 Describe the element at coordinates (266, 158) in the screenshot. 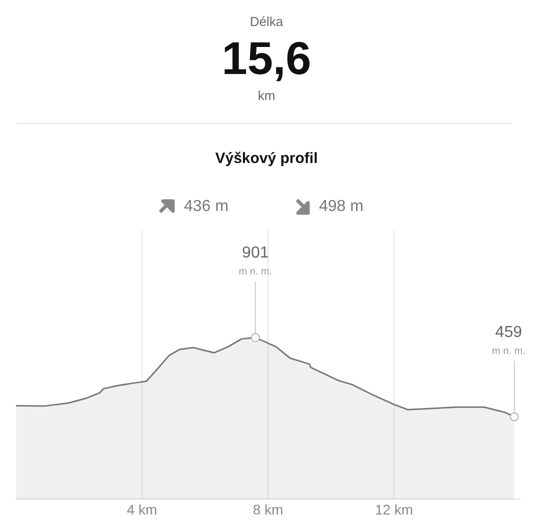

I see `chart-title: Výškový profil` at that location.